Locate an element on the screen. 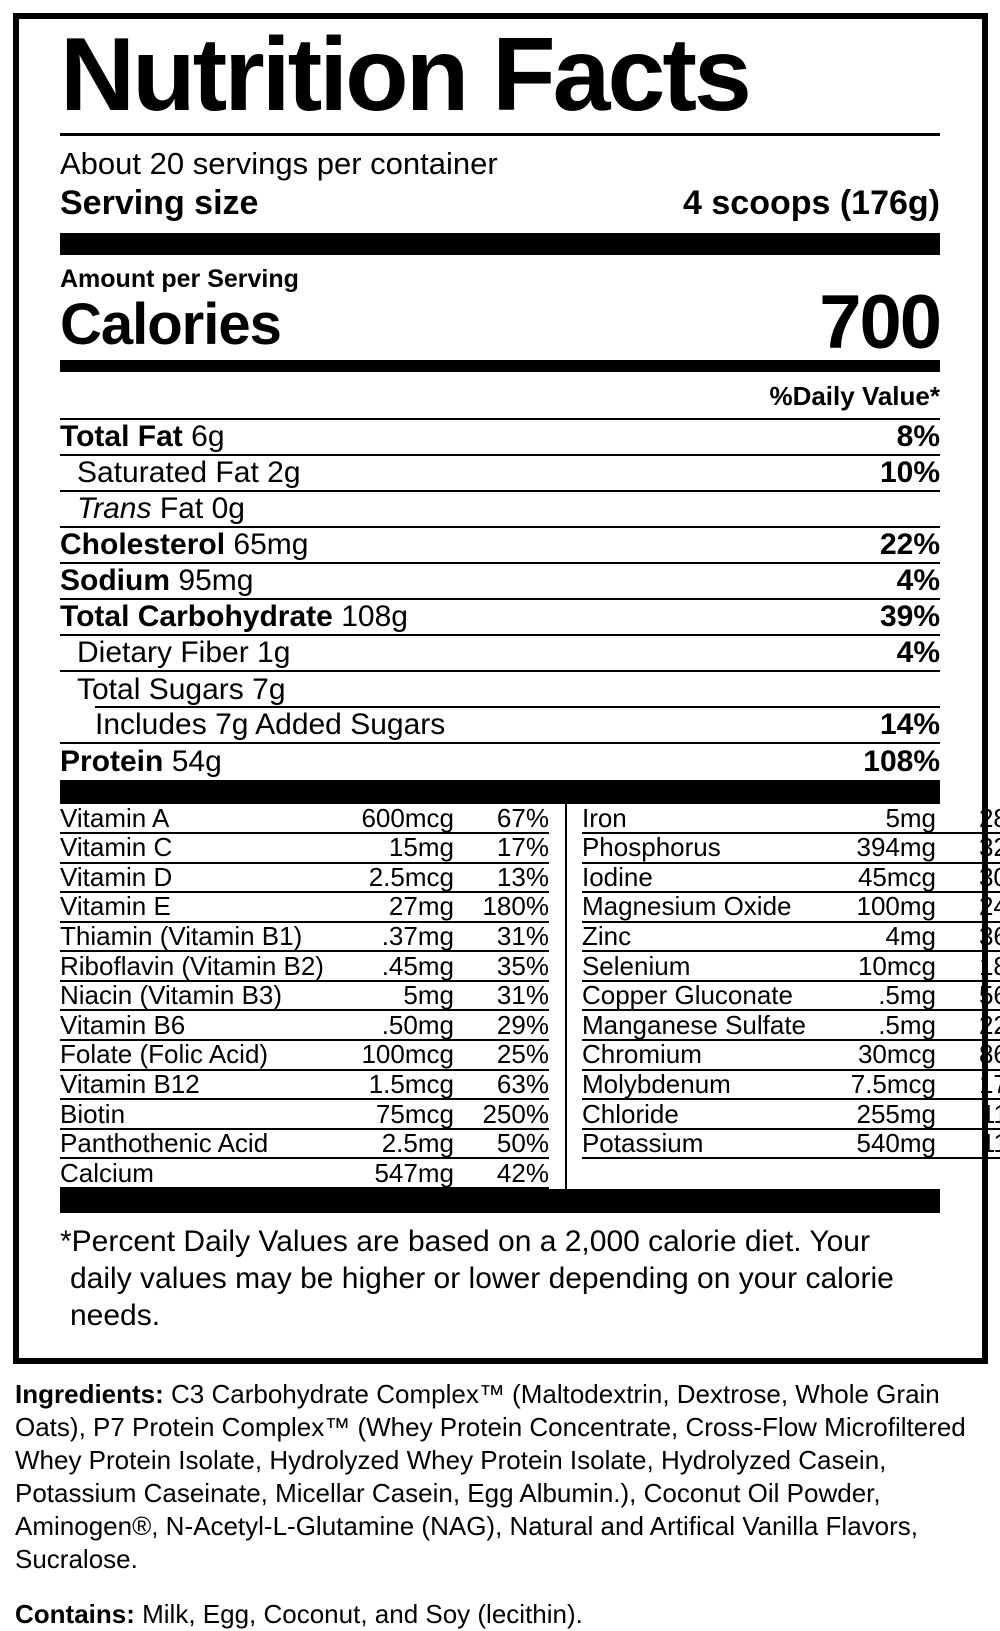 This screenshot has height=1631, width=1000. ingredients-label: Ingredients: is located at coordinates (89, 1394).